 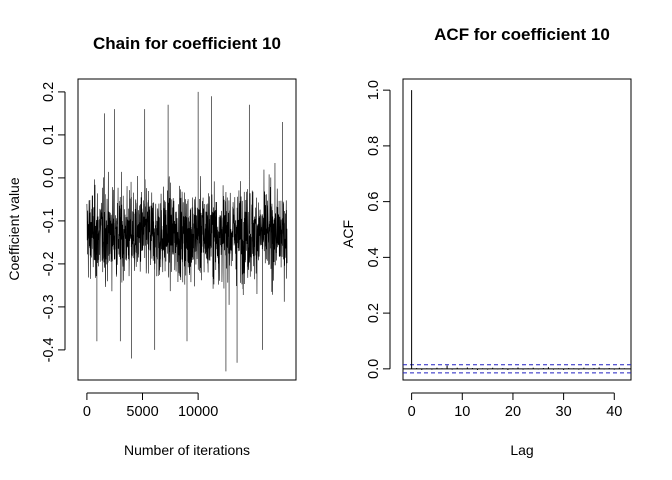 I want to click on trace-y-axis: -0.4 -0.3 -0.2 -0.1 0.0 0.1 0.2, so click(x=53, y=222).